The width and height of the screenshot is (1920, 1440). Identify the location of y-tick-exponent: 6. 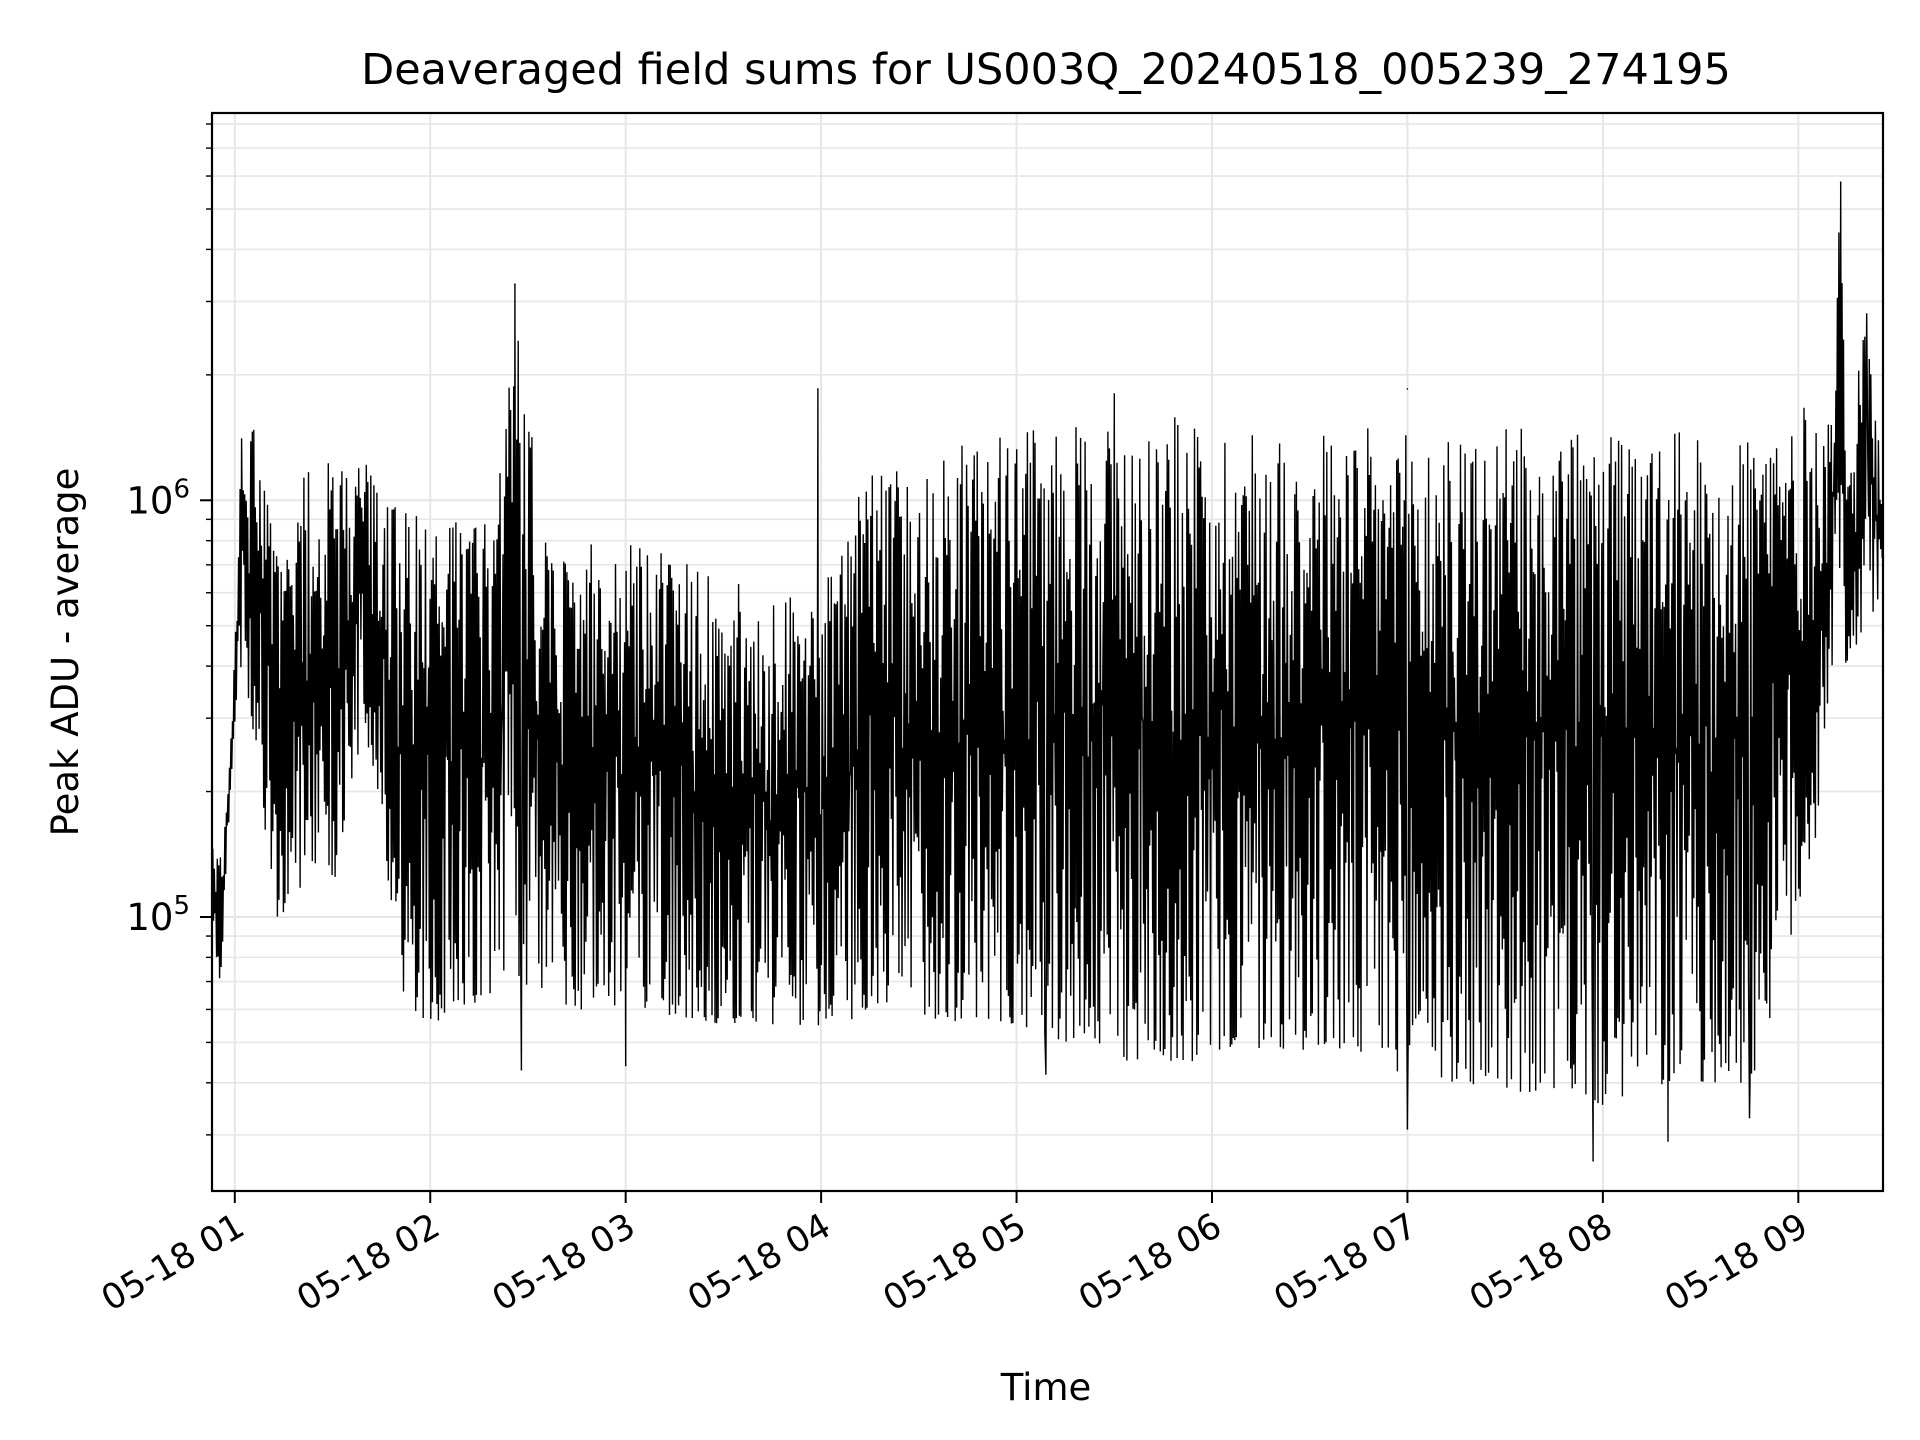
(181, 489).